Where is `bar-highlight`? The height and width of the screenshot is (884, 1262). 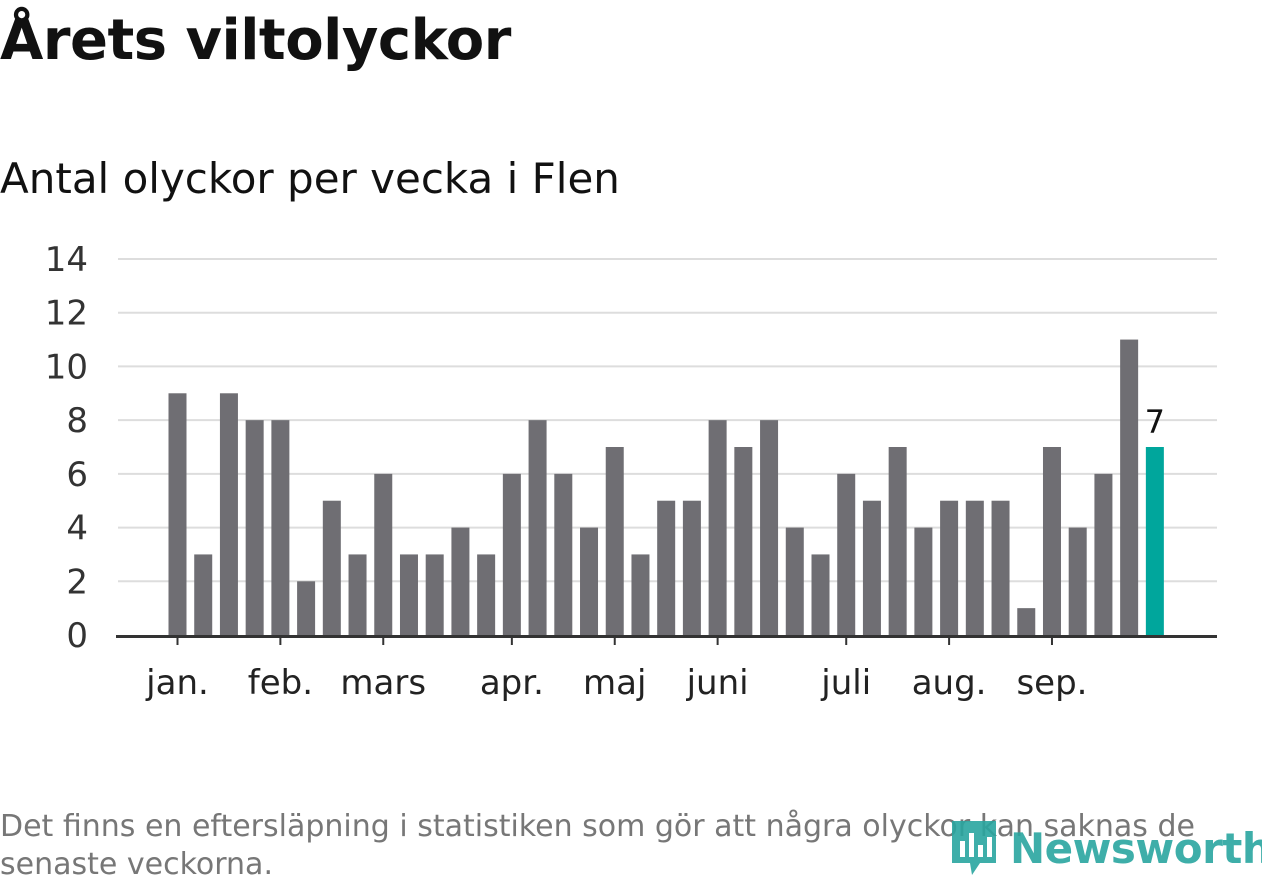
bar-highlight is located at coordinates (1154, 541).